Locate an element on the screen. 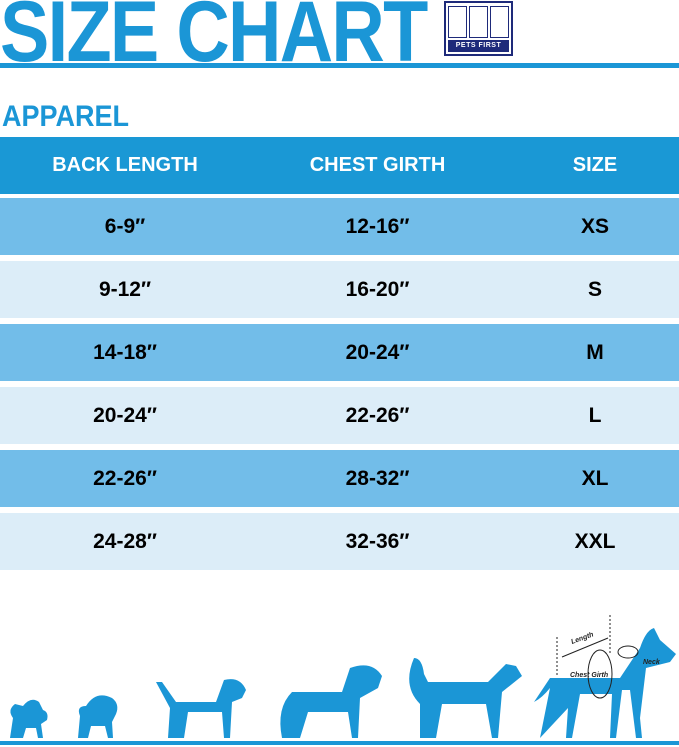  cell-chest-girth: 12-16″ is located at coordinates (377, 226).